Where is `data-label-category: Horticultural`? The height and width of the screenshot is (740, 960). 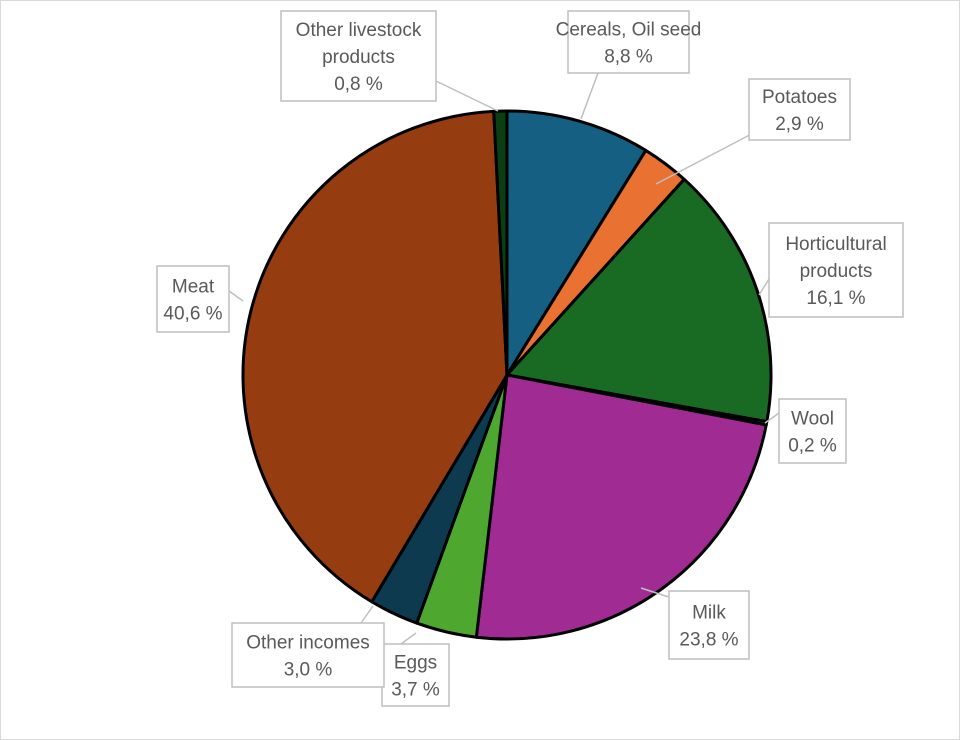 data-label-category: Horticultural is located at coordinates (835, 244).